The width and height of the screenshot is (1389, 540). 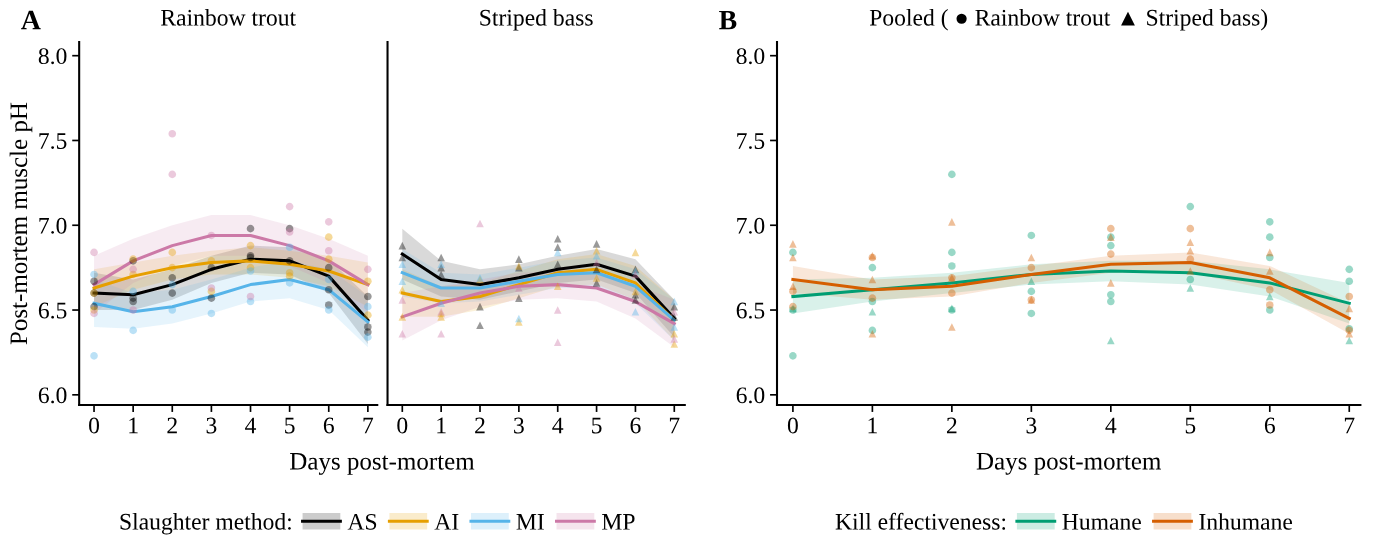 What do you see at coordinates (1068, 20) in the screenshot?
I see `chart-title: Pooled ( ● Rainbow trout ▲ Striped bass)` at bounding box center [1068, 20].